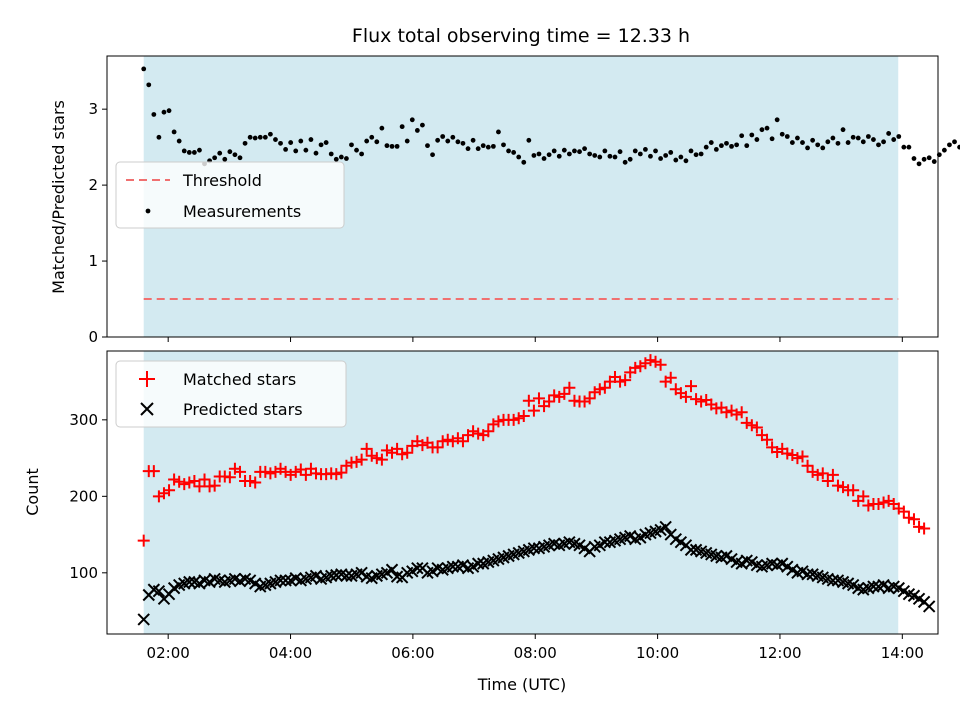  What do you see at coordinates (535, 653) in the screenshot?
I see `x-tick-label: 08:00` at bounding box center [535, 653].